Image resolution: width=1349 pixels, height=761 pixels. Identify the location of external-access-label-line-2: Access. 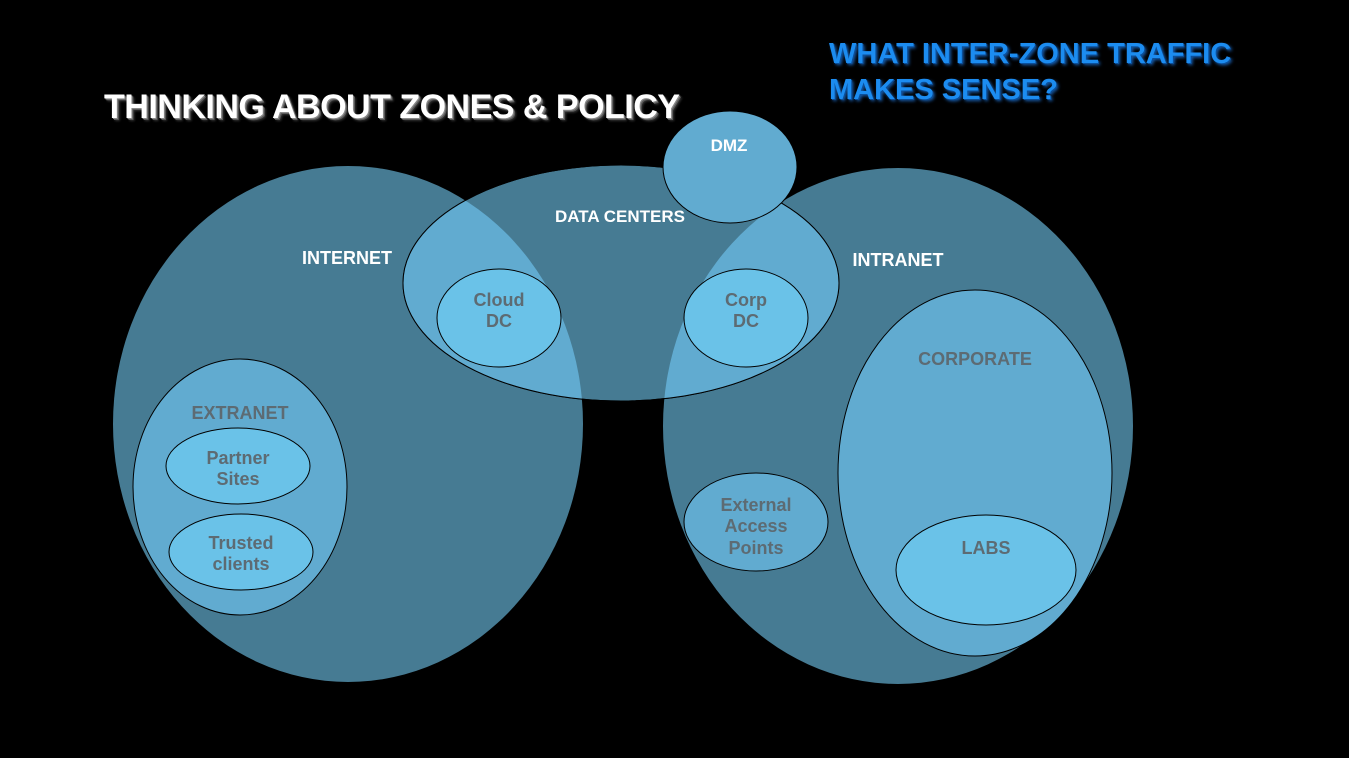
(755, 526).